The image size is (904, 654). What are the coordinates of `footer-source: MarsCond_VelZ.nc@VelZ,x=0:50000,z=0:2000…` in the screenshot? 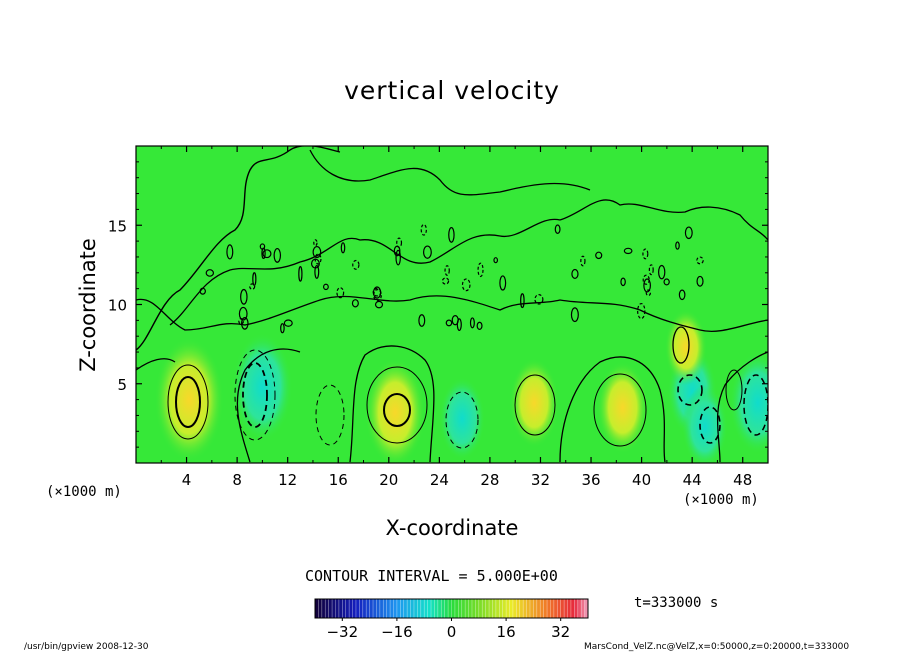 It's located at (717, 647).